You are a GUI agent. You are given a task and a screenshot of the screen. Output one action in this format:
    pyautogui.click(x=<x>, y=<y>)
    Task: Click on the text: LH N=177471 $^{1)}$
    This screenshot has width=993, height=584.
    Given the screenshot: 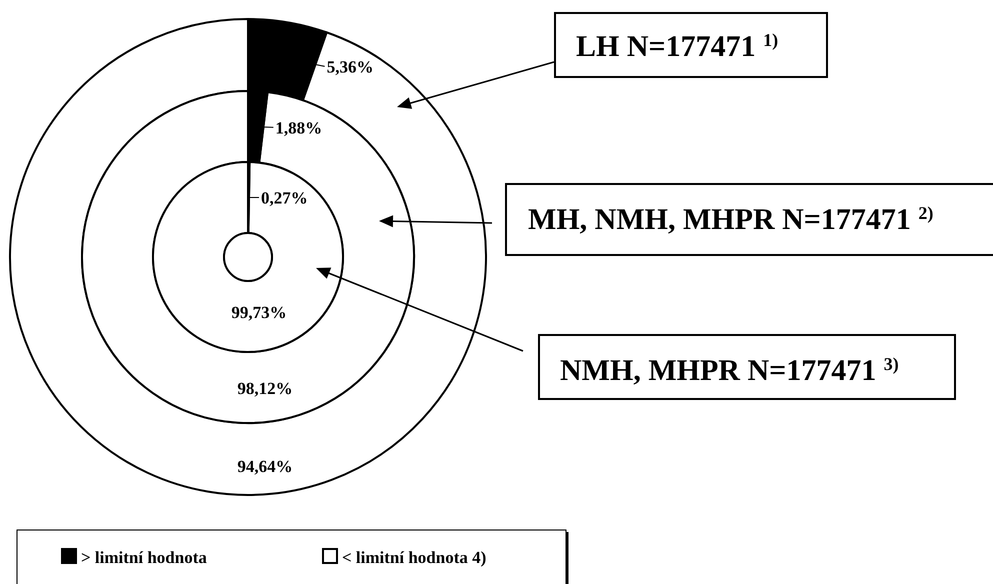 What is the action you would take?
    pyautogui.click(x=677, y=46)
    